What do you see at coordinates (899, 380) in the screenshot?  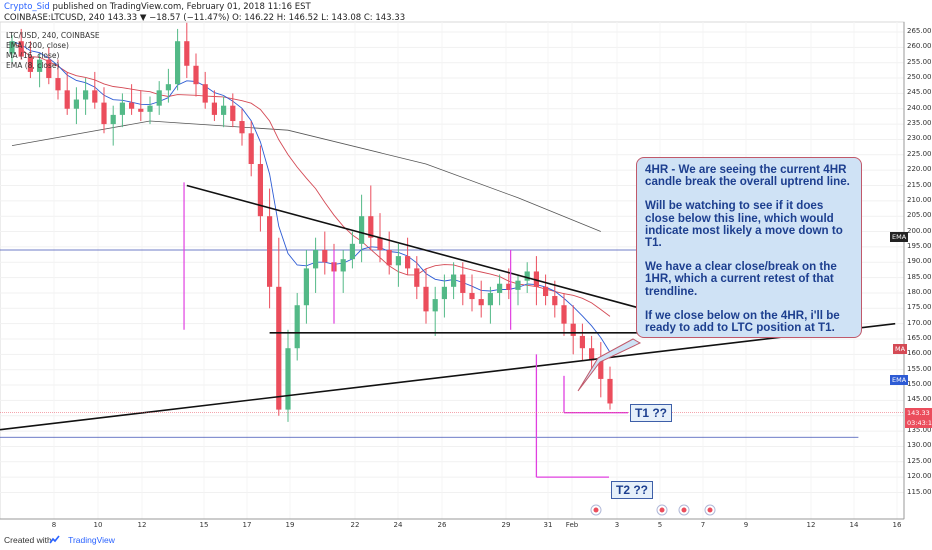 I see `ema8-badge: EMA` at bounding box center [899, 380].